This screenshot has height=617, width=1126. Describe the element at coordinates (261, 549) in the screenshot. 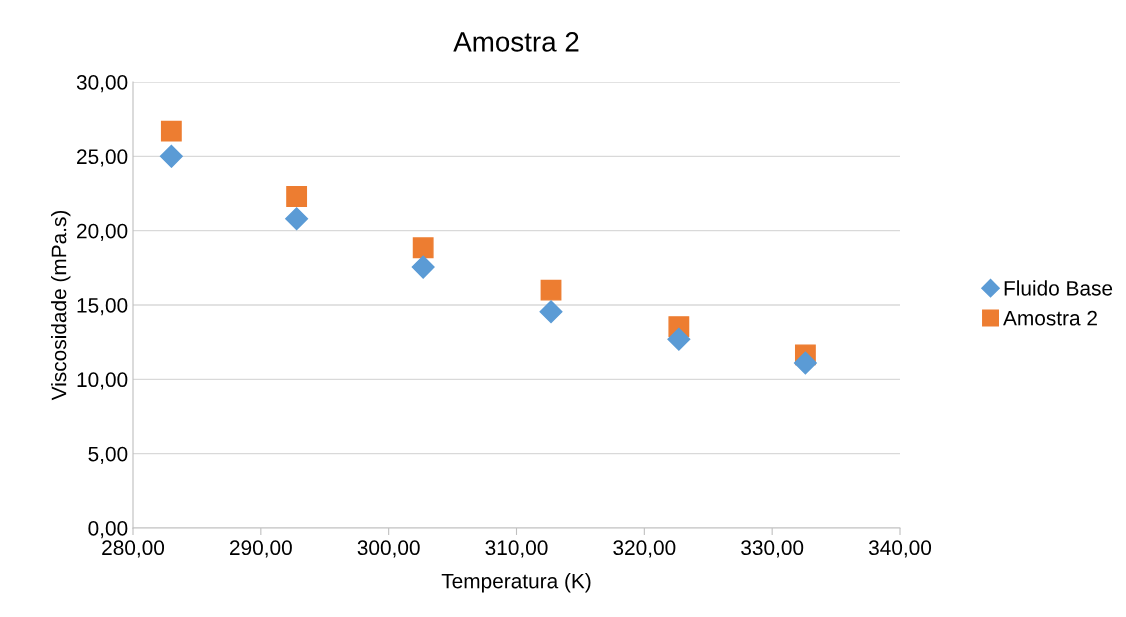

I see `x-tick-label: 290,00` at that location.